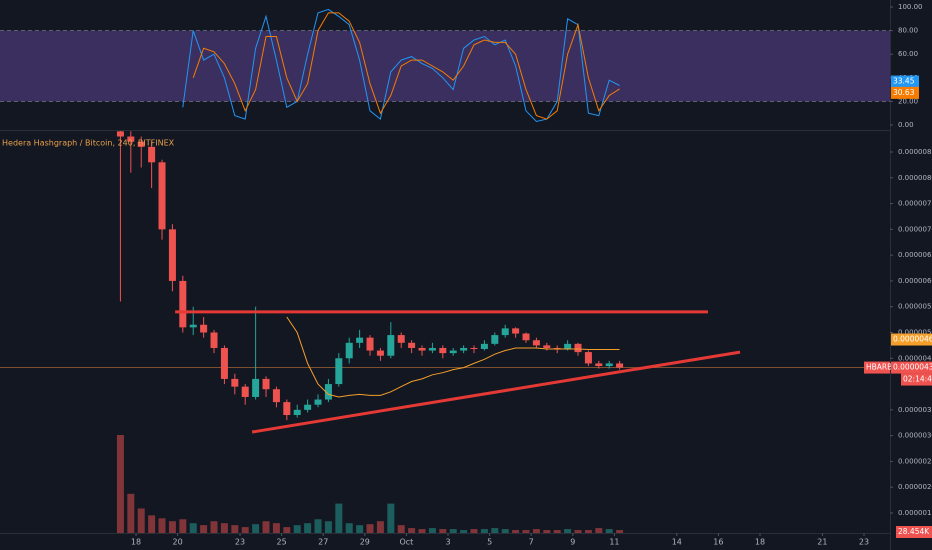  What do you see at coordinates (282, 542) in the screenshot?
I see `x-tick-label: 25` at bounding box center [282, 542].